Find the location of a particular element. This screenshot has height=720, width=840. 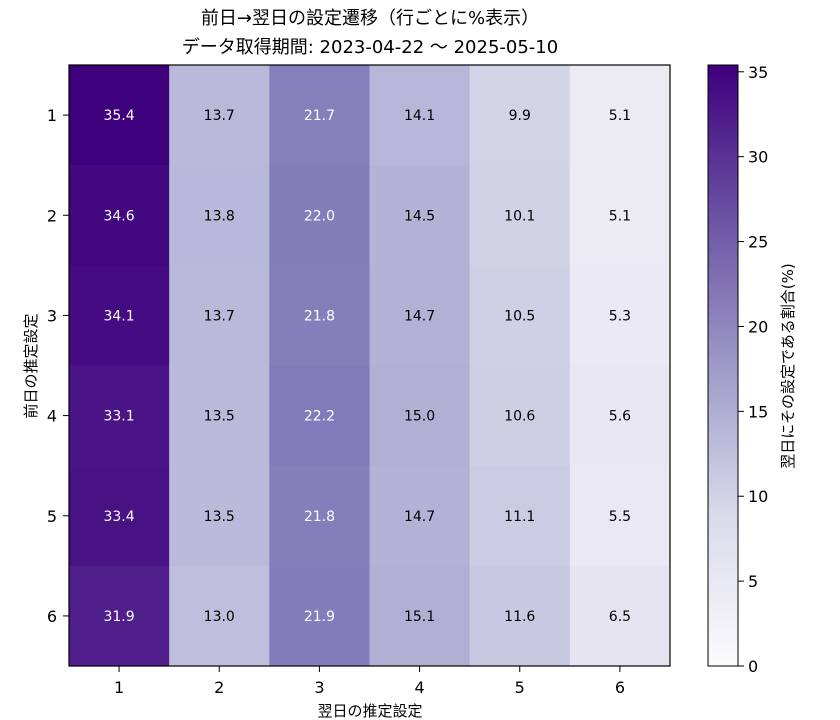

colorbar-tick-label: 10 is located at coordinates (758, 496).